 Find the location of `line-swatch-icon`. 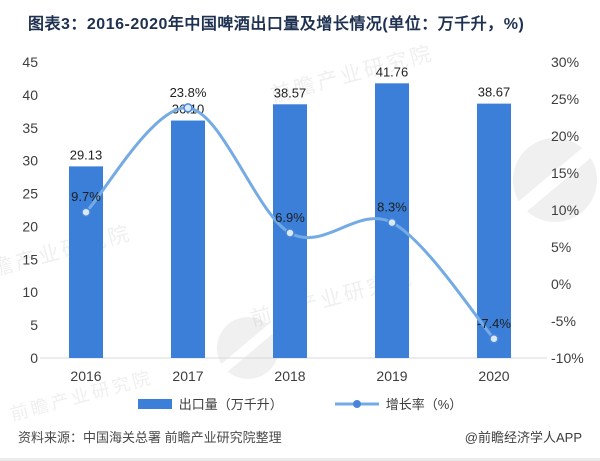

line-swatch-icon is located at coordinates (356, 403).